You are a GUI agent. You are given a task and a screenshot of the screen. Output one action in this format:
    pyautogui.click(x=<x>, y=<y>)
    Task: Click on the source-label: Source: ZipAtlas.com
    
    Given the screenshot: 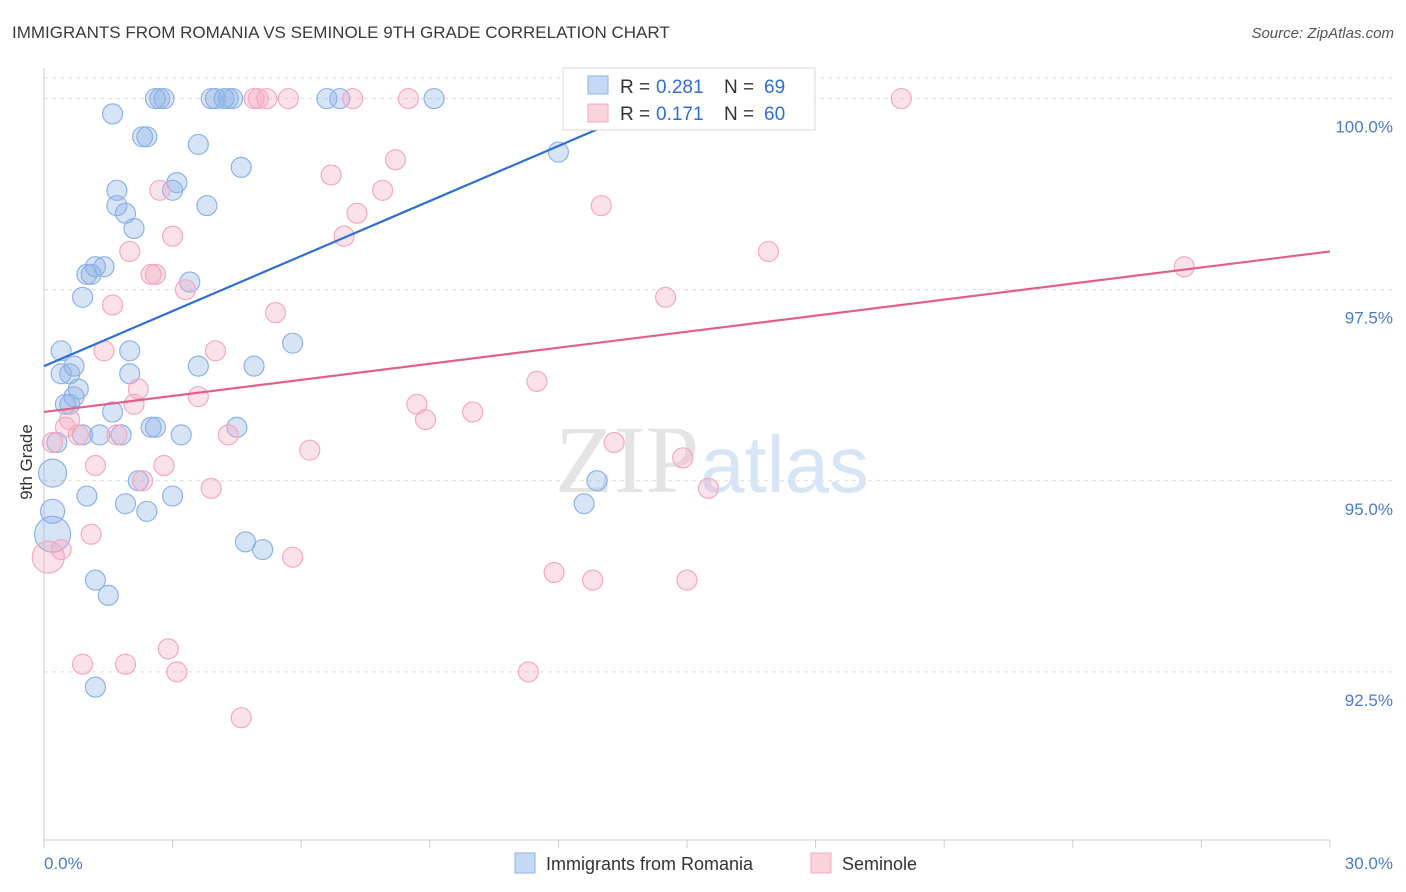 What is the action you would take?
    pyautogui.click(x=1322, y=33)
    